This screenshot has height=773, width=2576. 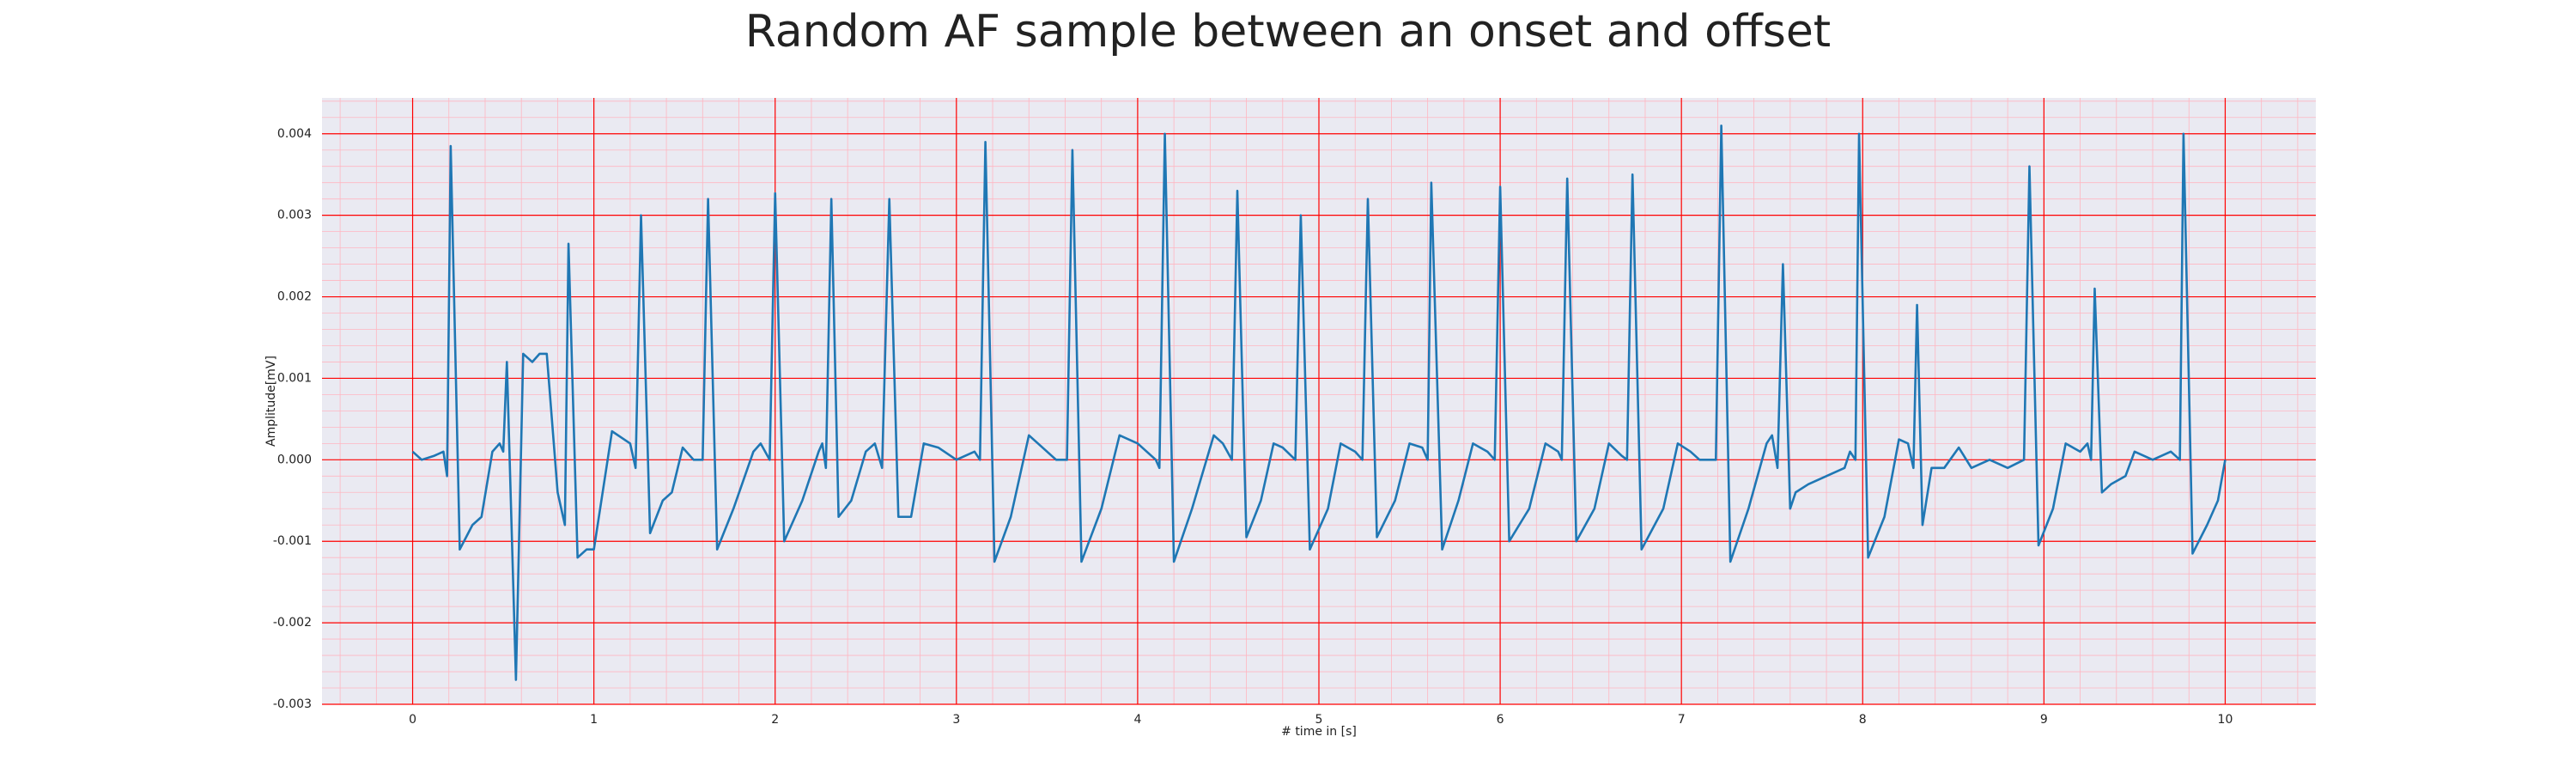 What do you see at coordinates (294, 215) in the screenshot?
I see `y-tick-label: 0.003` at bounding box center [294, 215].